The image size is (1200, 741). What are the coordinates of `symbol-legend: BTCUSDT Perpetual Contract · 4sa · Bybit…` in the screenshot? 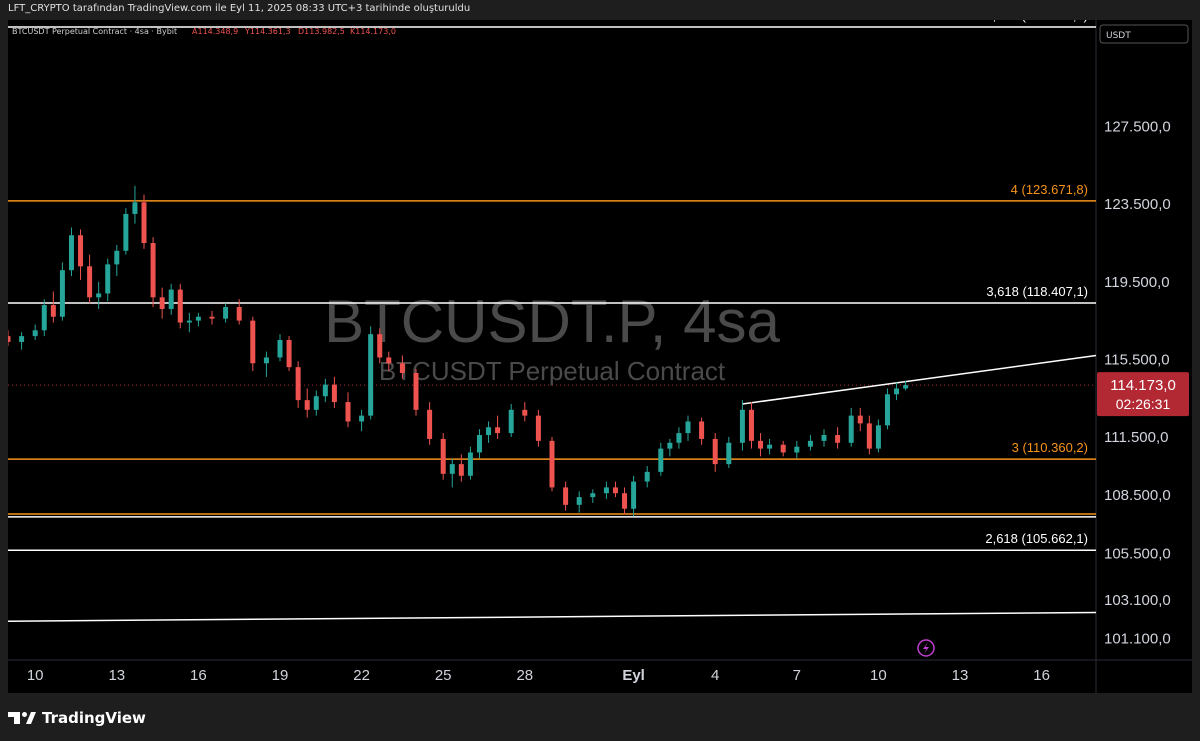 It's located at (204, 31).